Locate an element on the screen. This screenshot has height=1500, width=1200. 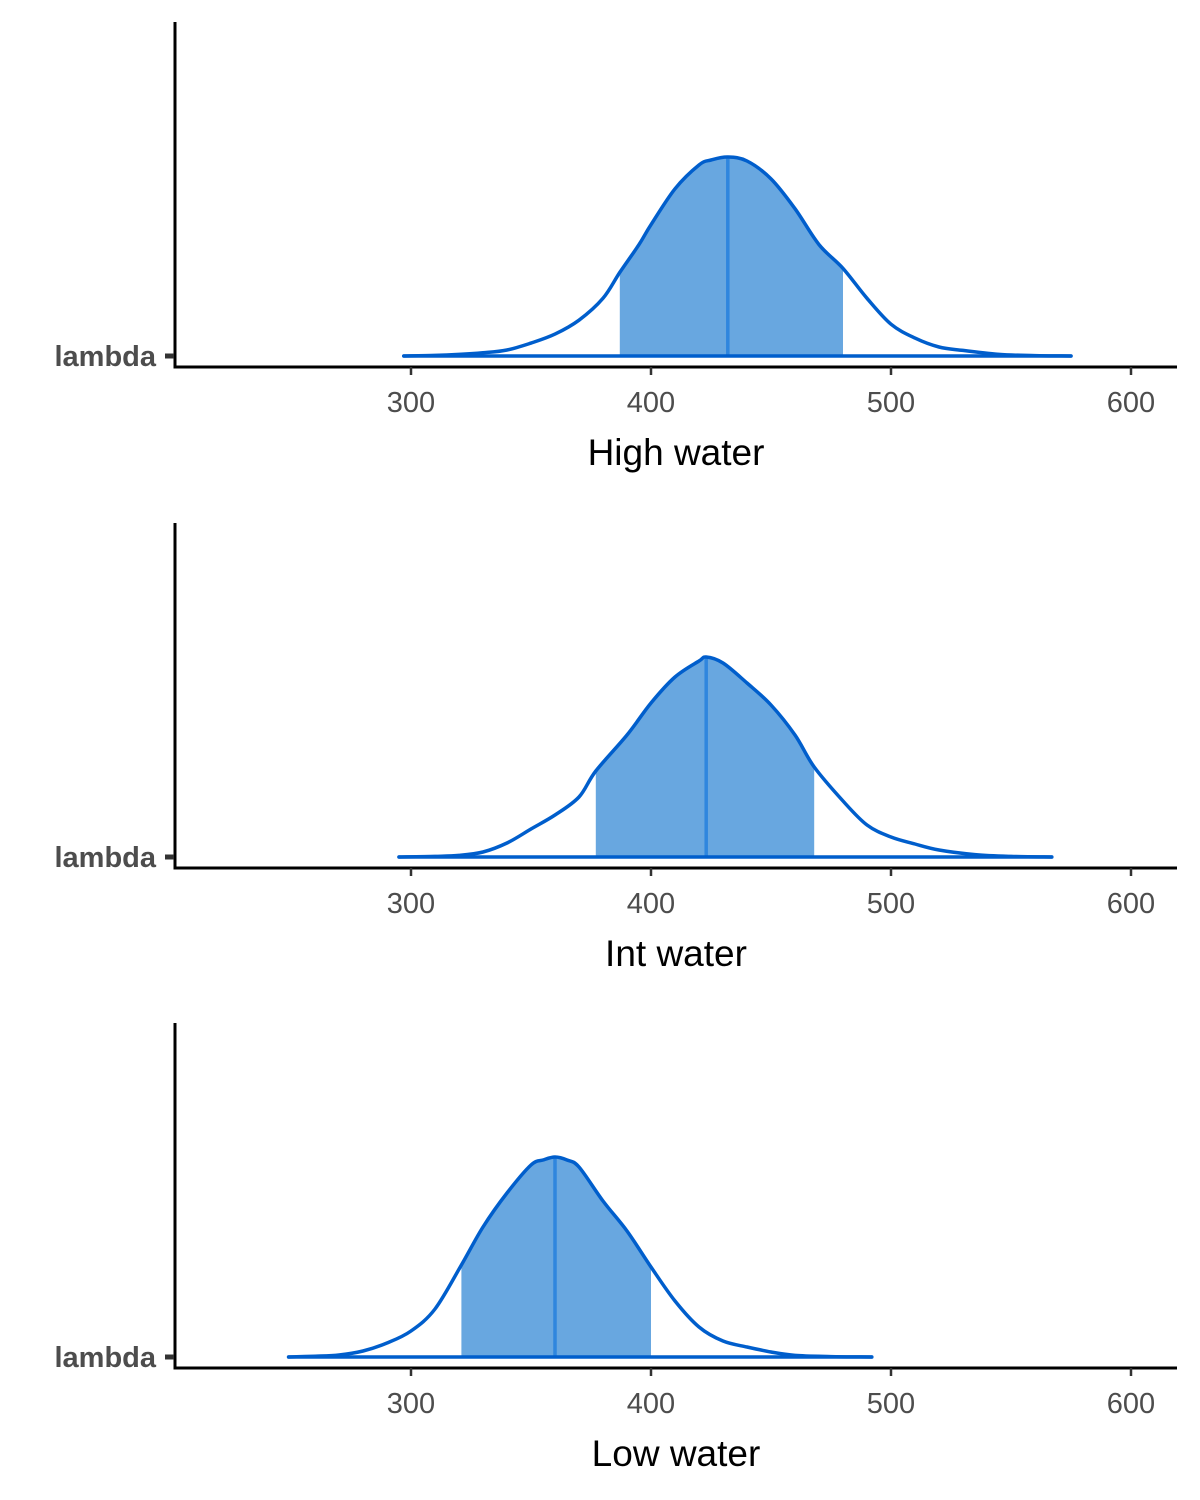
x-axis-title: Int water is located at coordinates (676, 953).